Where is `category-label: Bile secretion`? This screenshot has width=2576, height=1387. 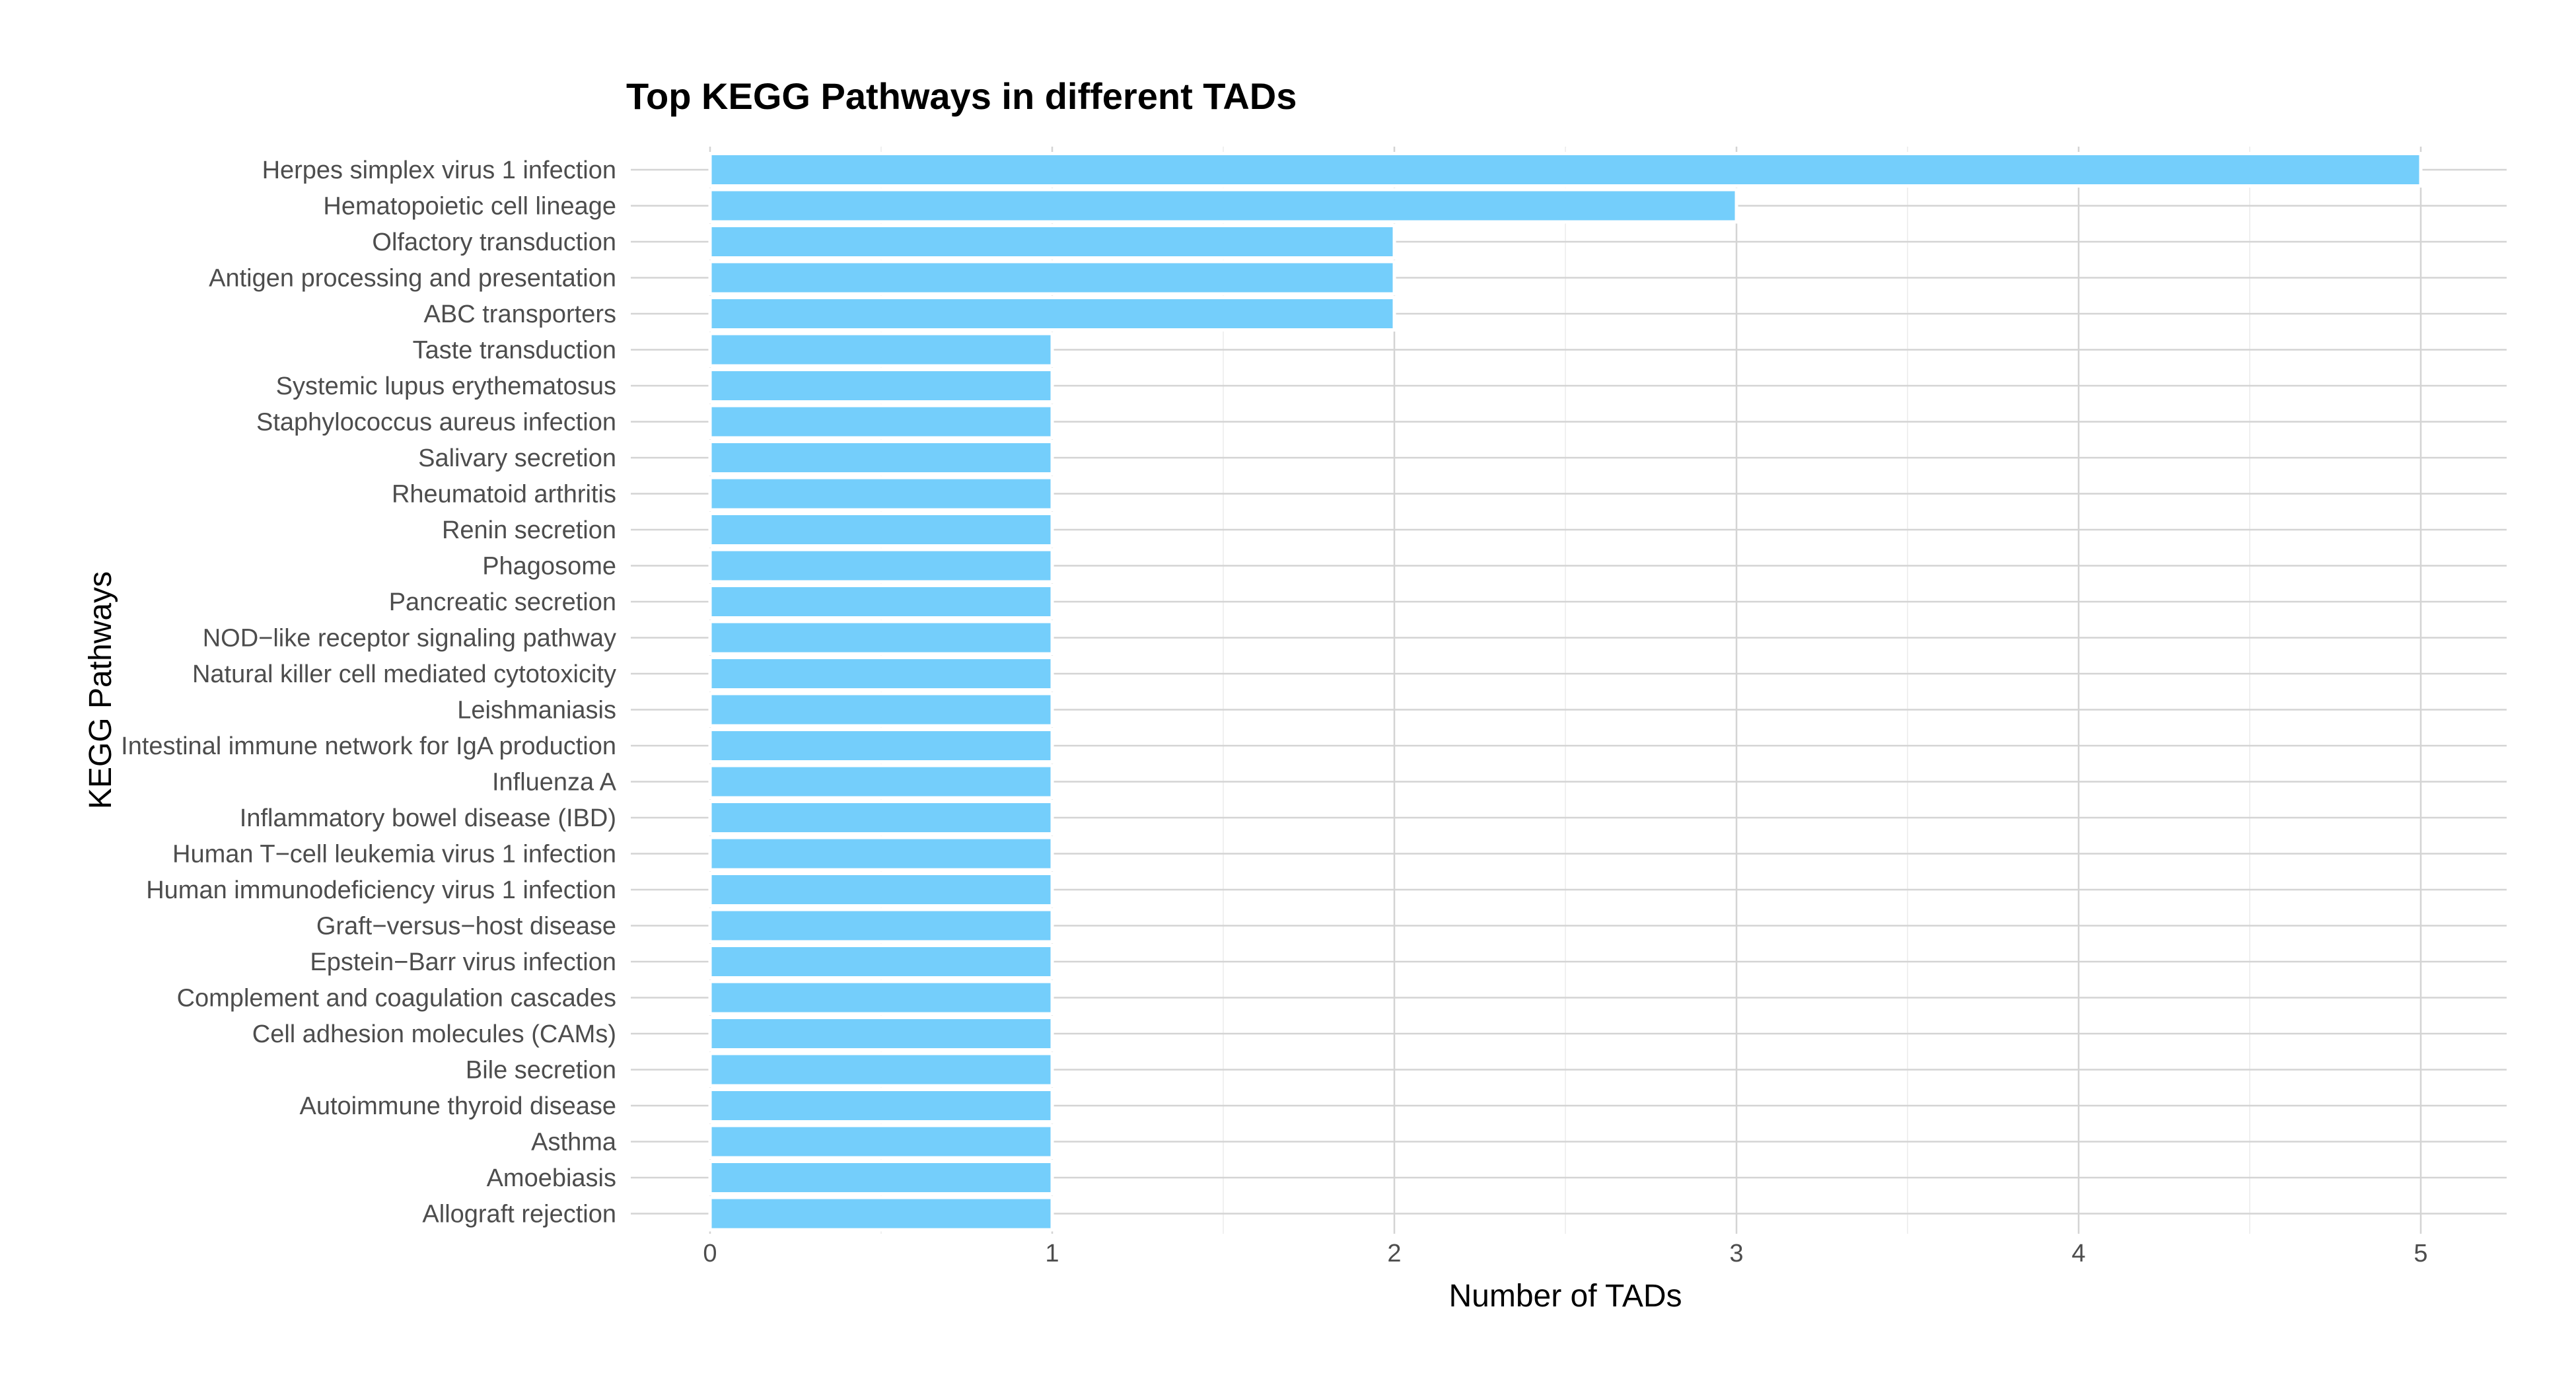 category-label: Bile secretion is located at coordinates (541, 1071).